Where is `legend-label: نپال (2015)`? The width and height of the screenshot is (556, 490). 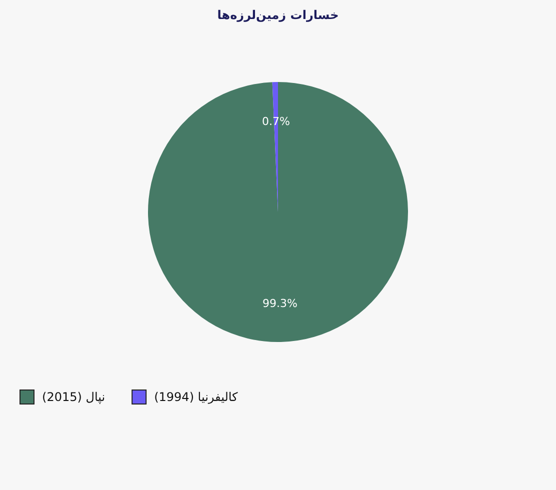 legend-label: نپال (2015) is located at coordinates (74, 397).